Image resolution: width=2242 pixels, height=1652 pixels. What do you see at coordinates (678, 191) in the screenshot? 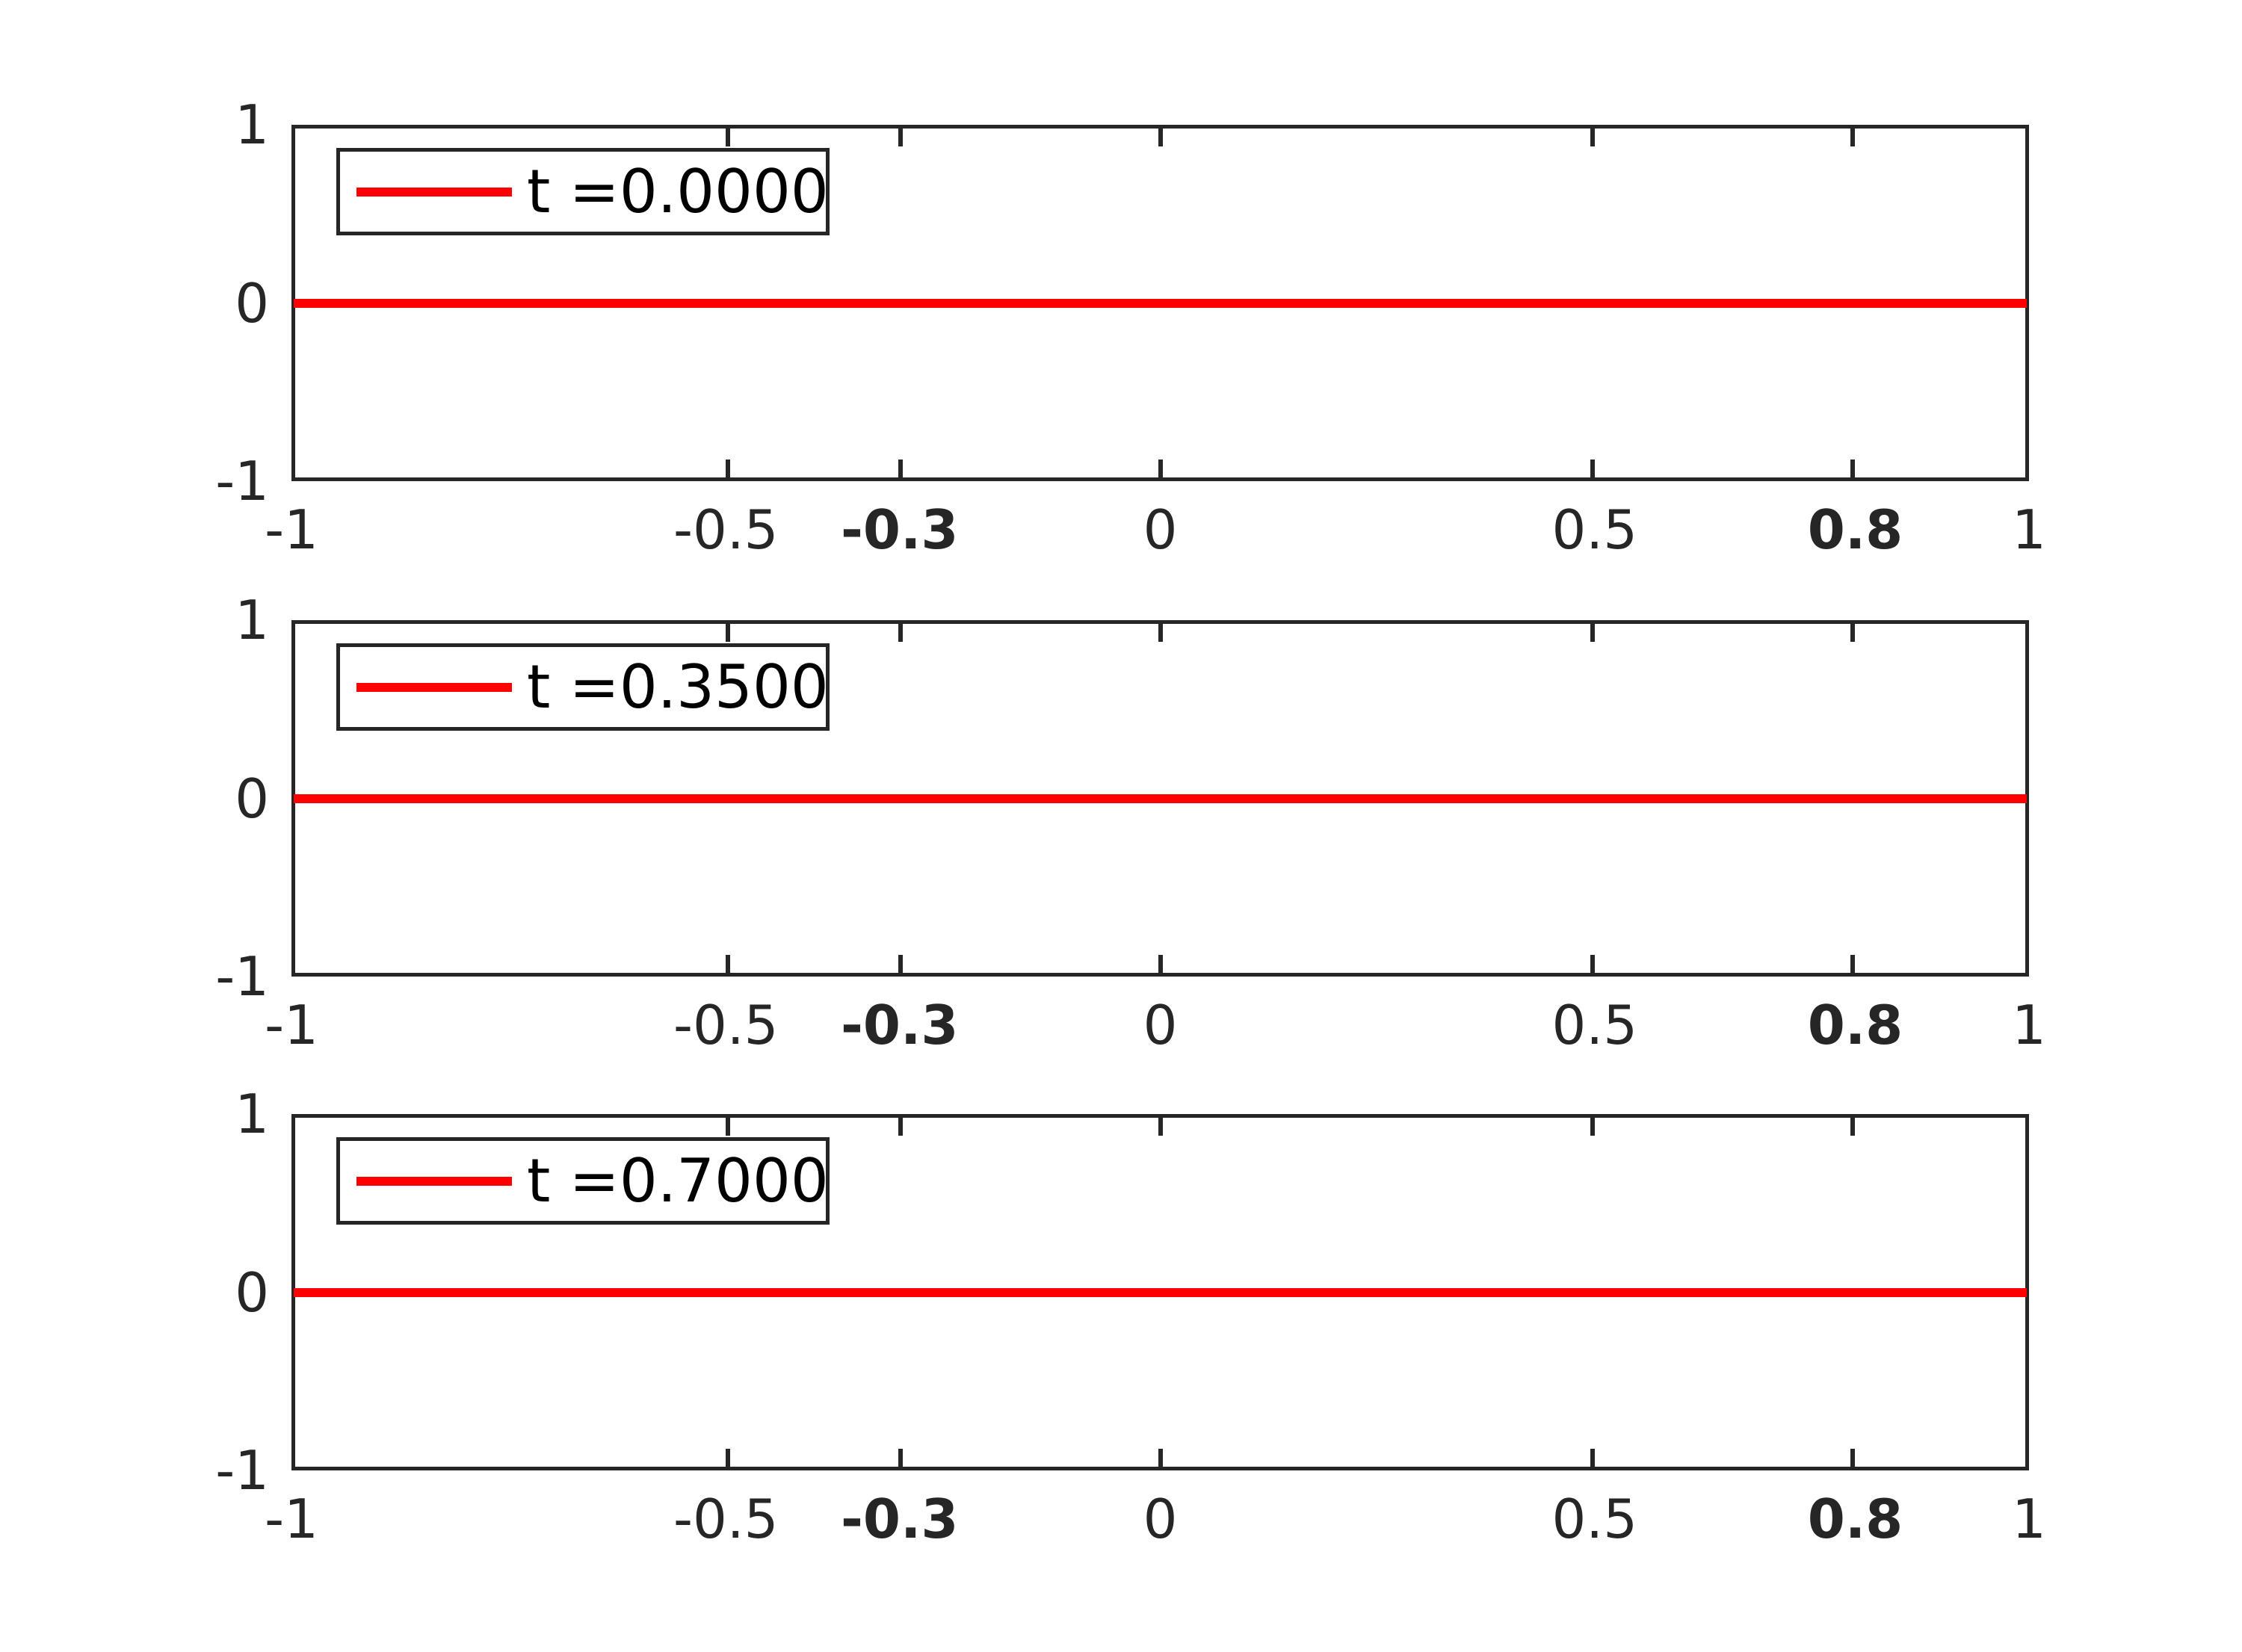
I see `legend-label: t =0.0000` at bounding box center [678, 191].